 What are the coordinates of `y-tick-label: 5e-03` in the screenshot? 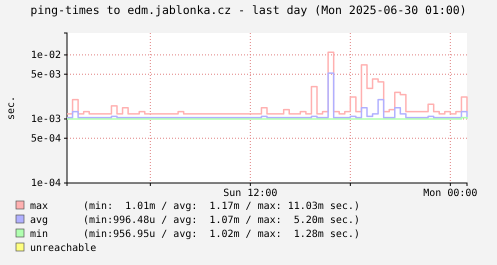 It's located at (45, 74).